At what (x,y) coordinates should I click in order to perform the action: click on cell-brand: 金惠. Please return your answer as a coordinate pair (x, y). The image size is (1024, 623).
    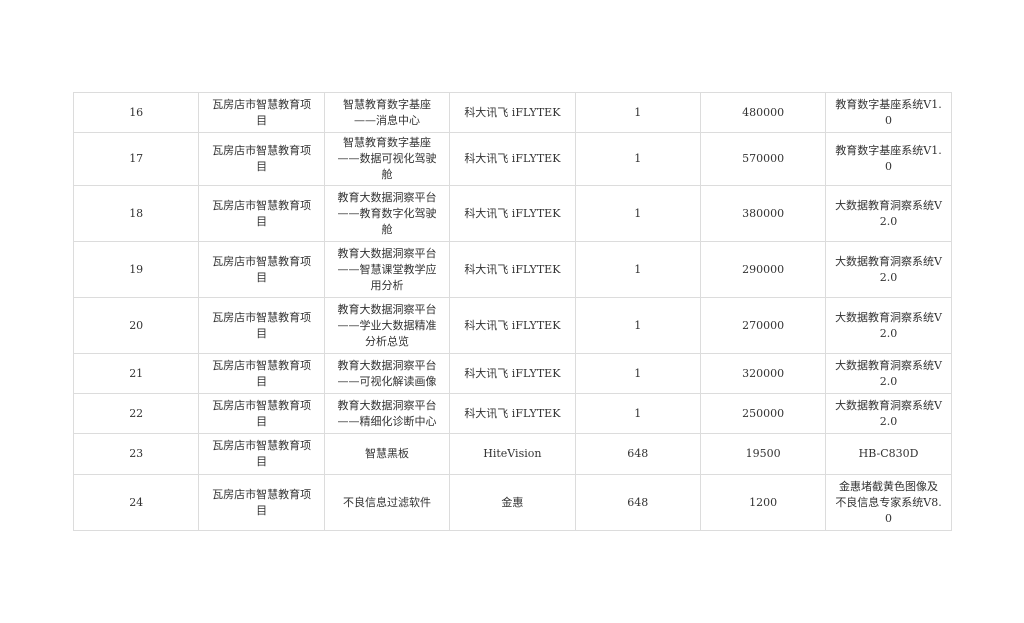
    Looking at the image, I should click on (512, 502).